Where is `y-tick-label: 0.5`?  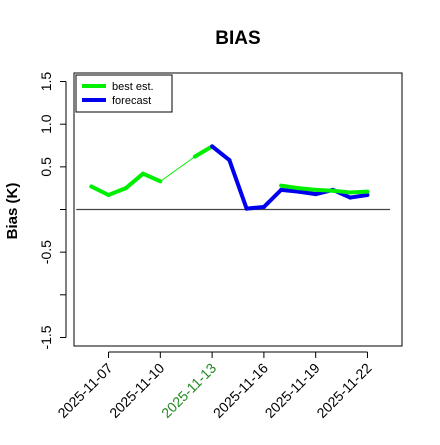
y-tick-label: 0.5 is located at coordinates (46, 167).